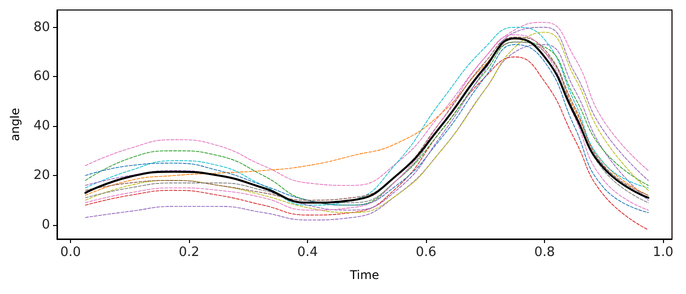 The height and width of the screenshot is (294, 686). What do you see at coordinates (307, 252) in the screenshot?
I see `x-tick-label: 0.4` at bounding box center [307, 252].